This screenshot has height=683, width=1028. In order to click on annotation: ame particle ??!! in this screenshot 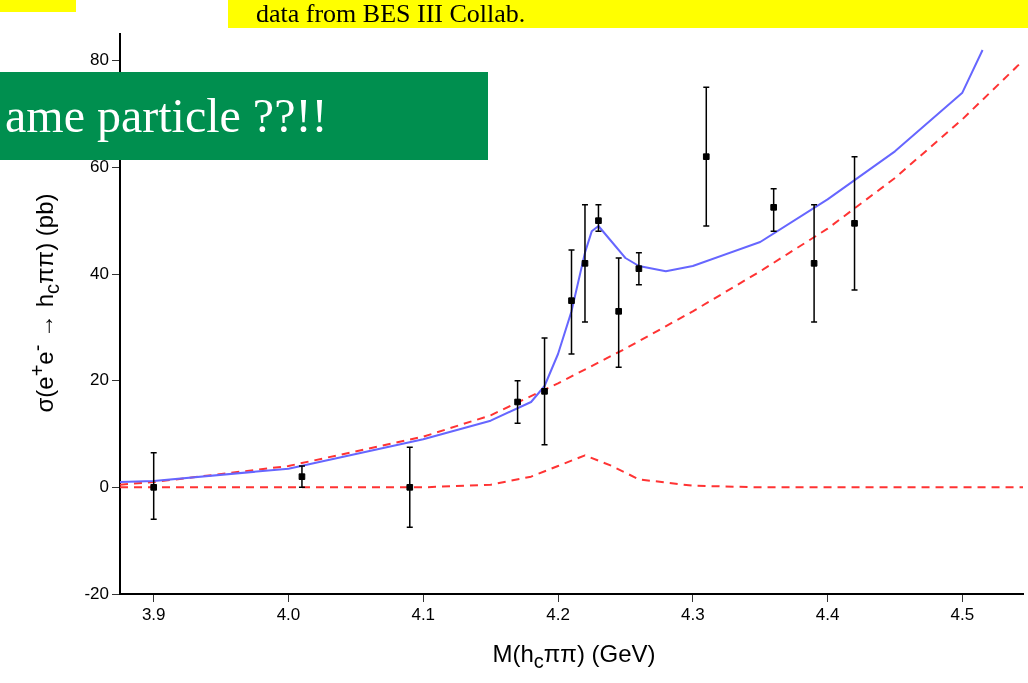, I will do `click(166, 115)`.